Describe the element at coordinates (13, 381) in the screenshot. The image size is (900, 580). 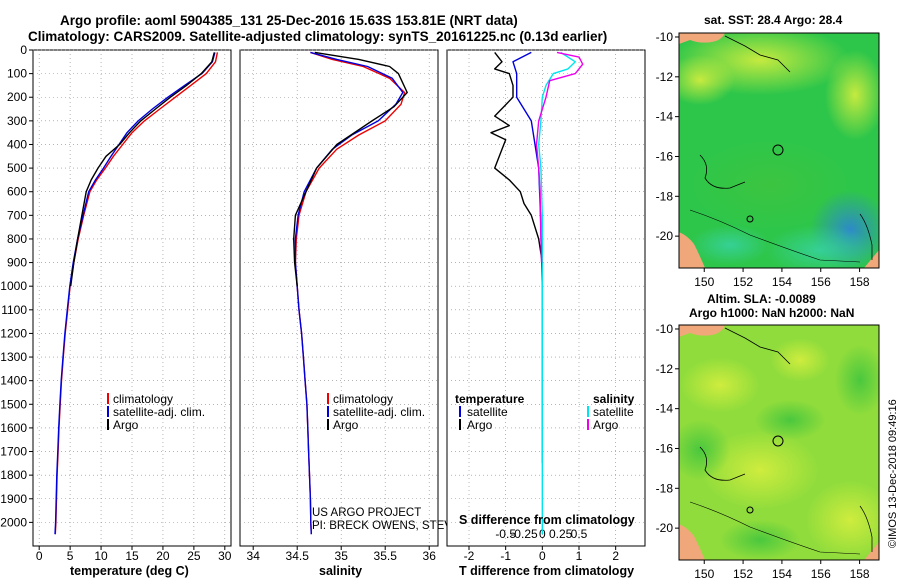
I see `depth-tick-label: 1400` at that location.